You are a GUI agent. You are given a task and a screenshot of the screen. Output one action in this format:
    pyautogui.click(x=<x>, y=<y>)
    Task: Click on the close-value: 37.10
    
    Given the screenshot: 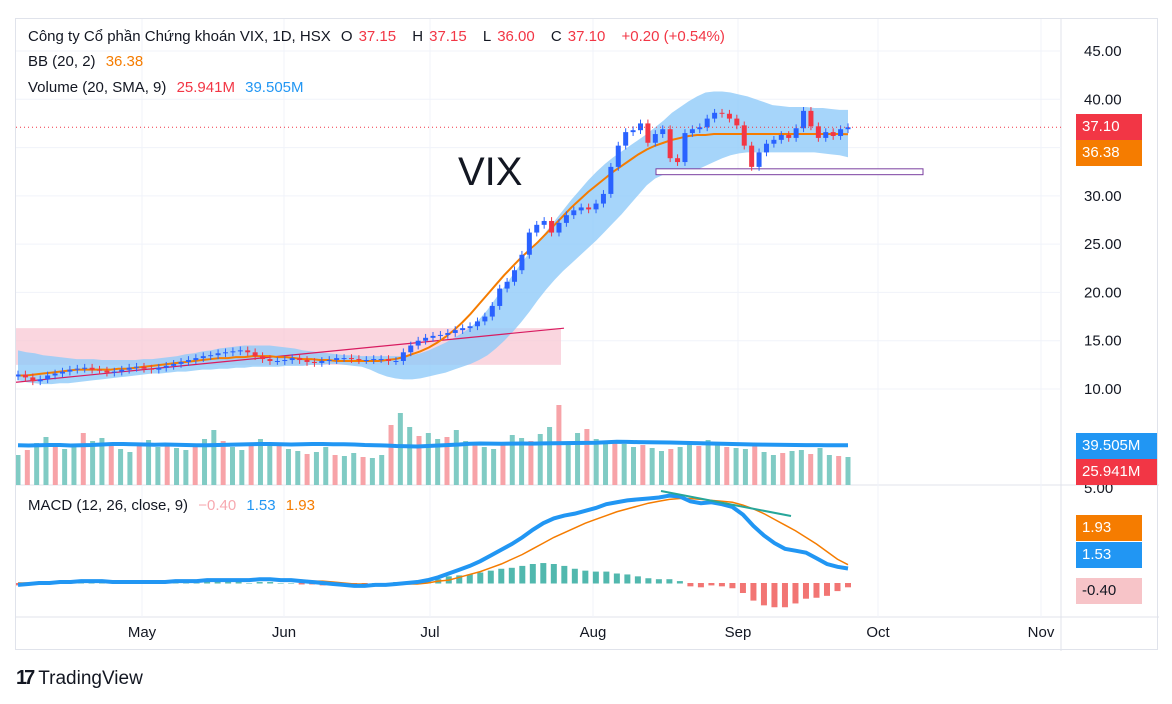 What is the action you would take?
    pyautogui.click(x=586, y=36)
    